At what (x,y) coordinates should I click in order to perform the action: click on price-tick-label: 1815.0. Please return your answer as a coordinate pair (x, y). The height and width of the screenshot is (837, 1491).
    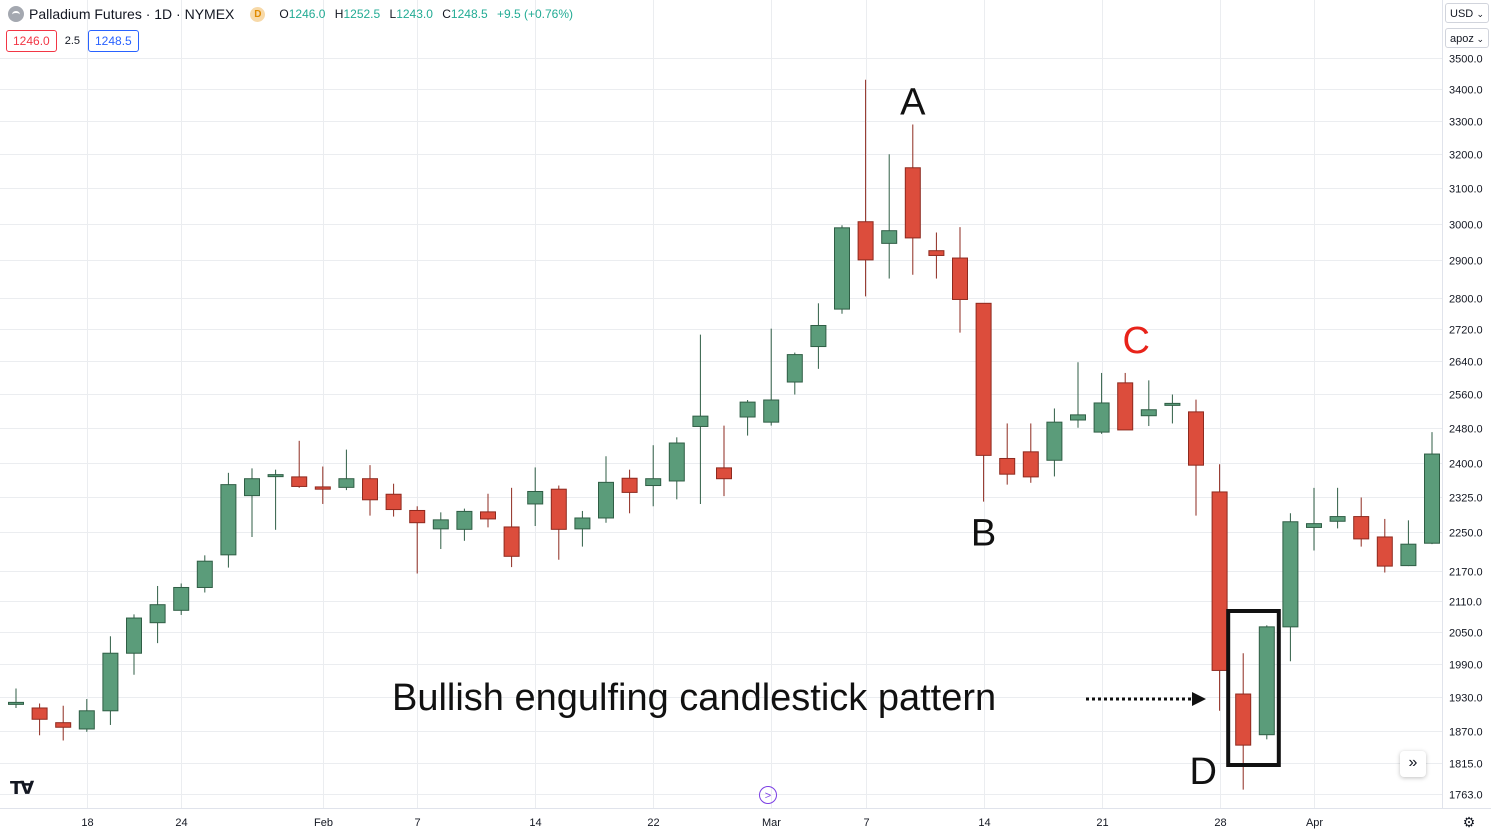
    Looking at the image, I should click on (1466, 765).